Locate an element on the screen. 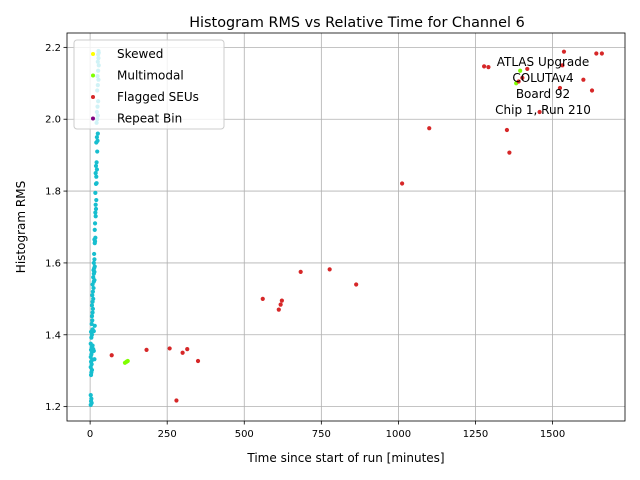 The width and height of the screenshot is (640, 480). y-tick-label: 1.6 is located at coordinates (53, 263).